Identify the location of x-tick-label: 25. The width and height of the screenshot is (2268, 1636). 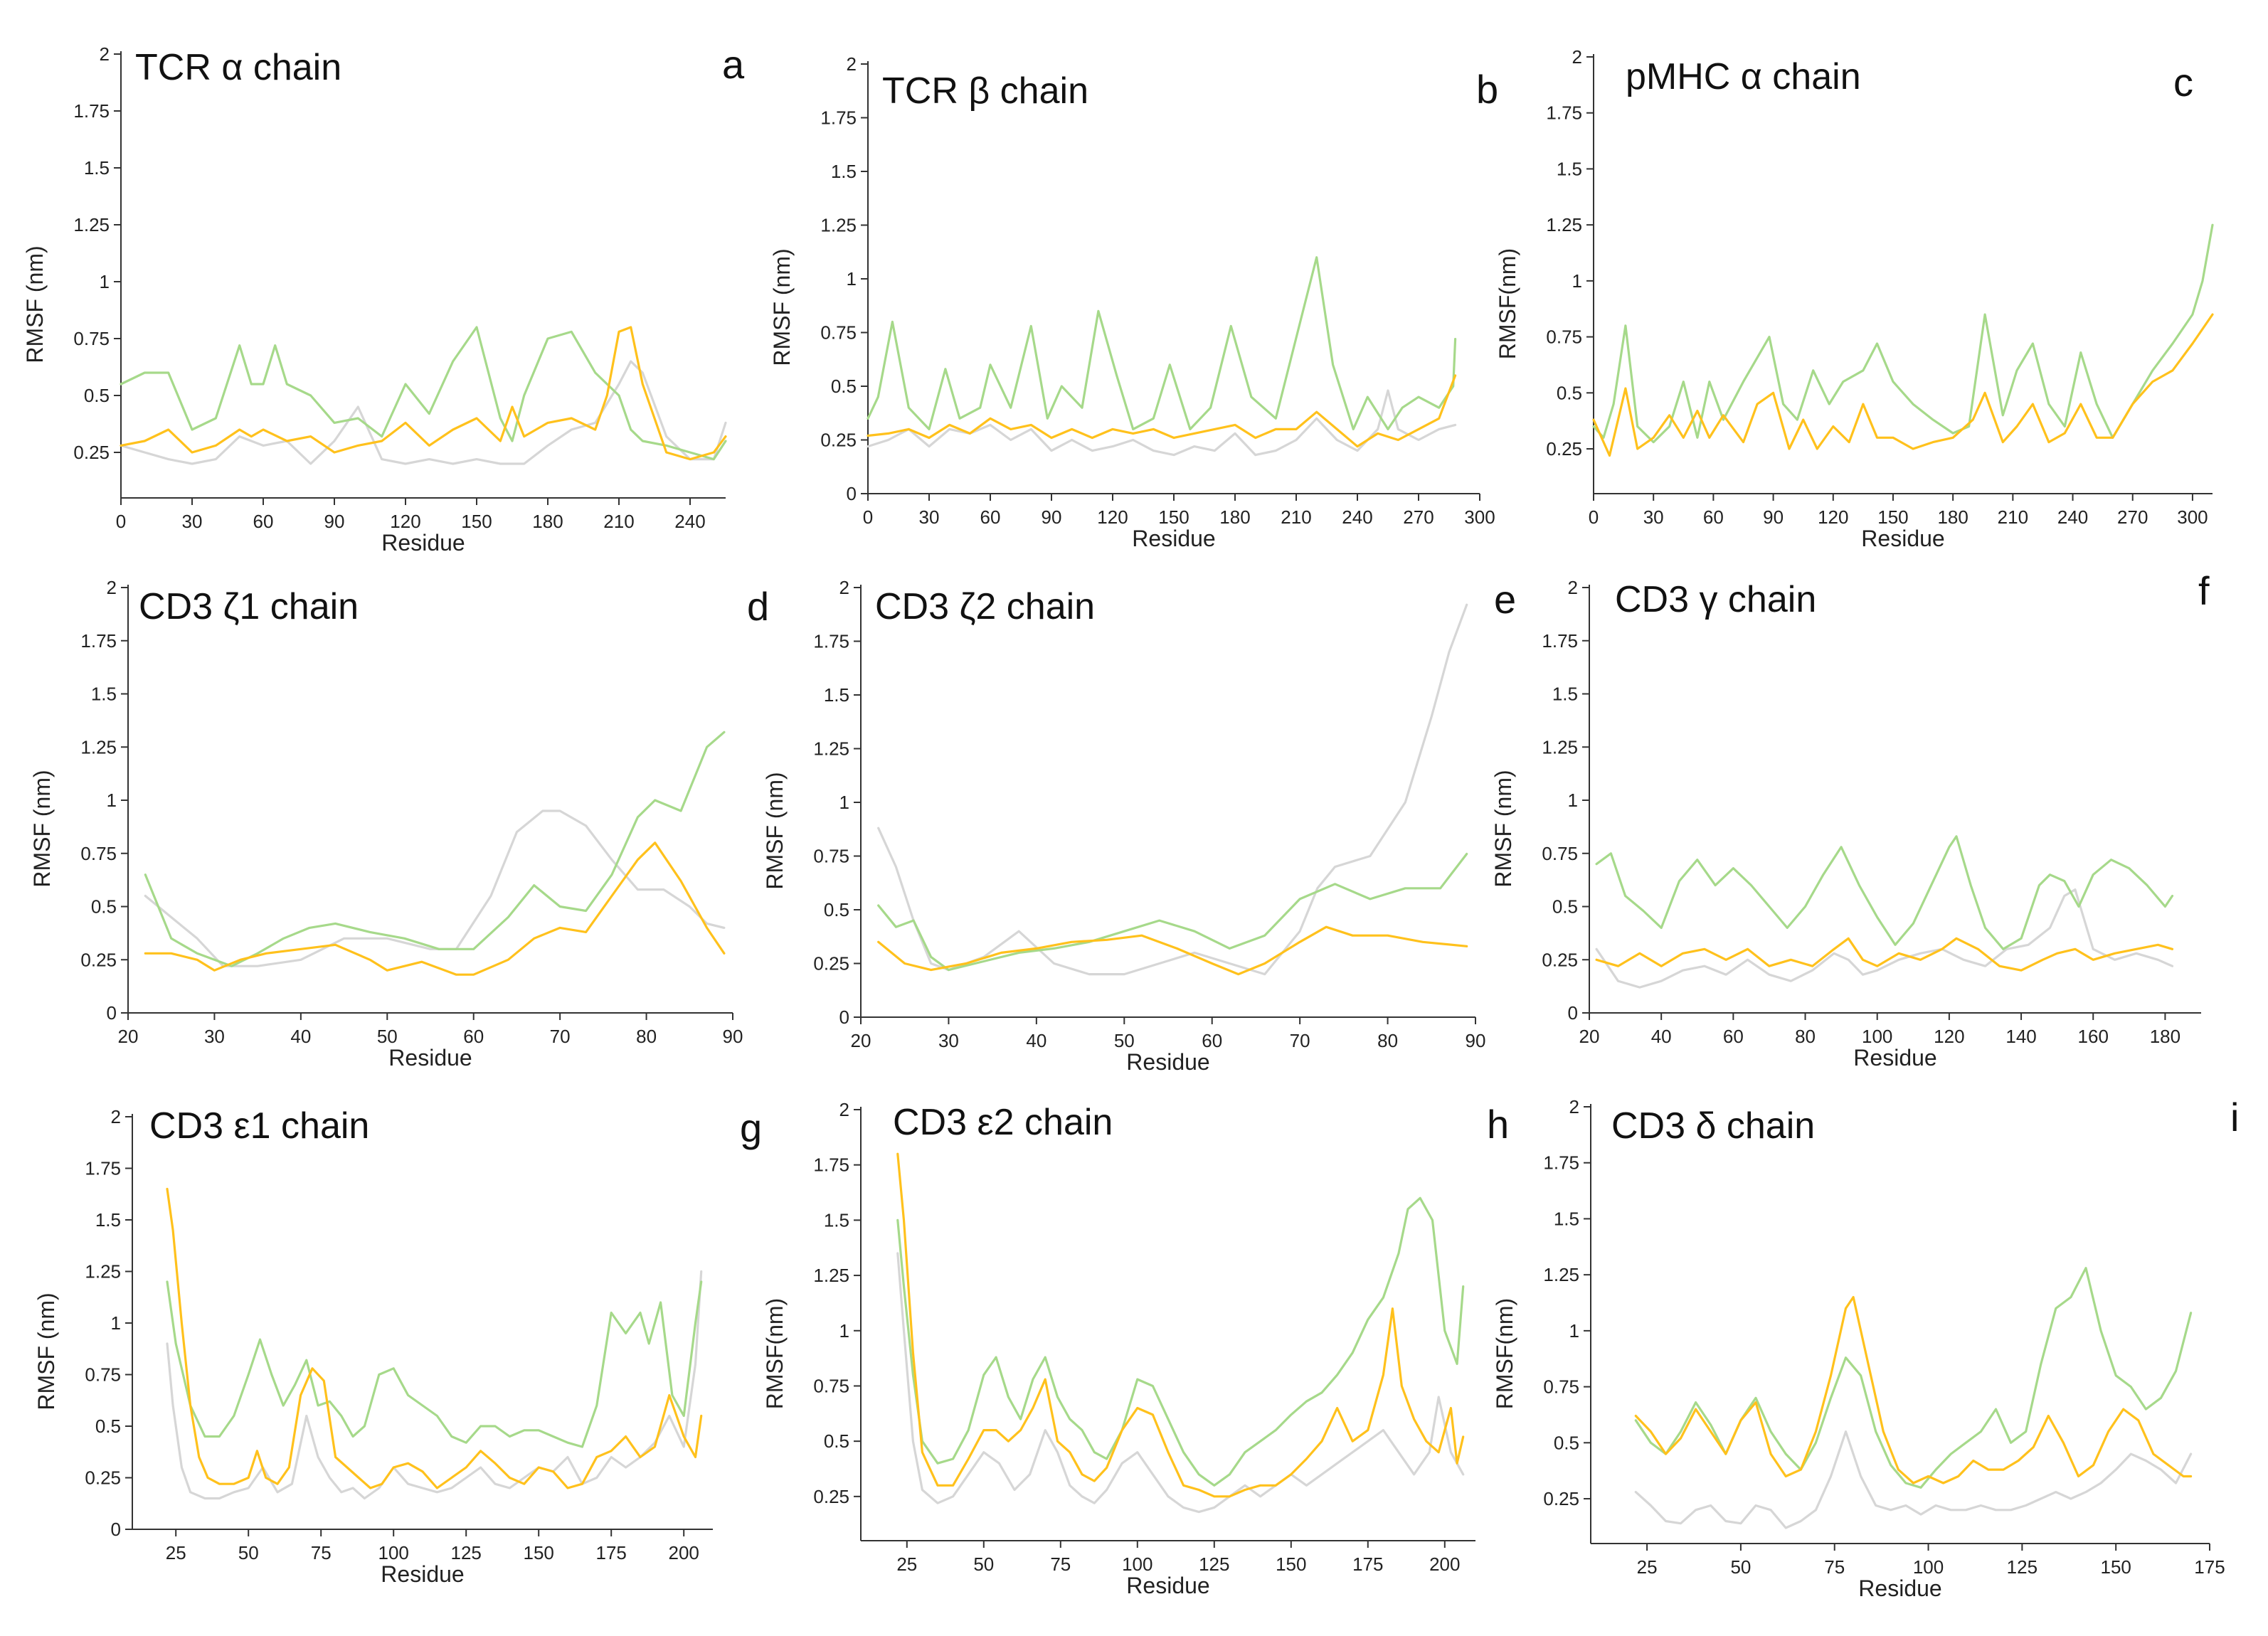
(1647, 1567).